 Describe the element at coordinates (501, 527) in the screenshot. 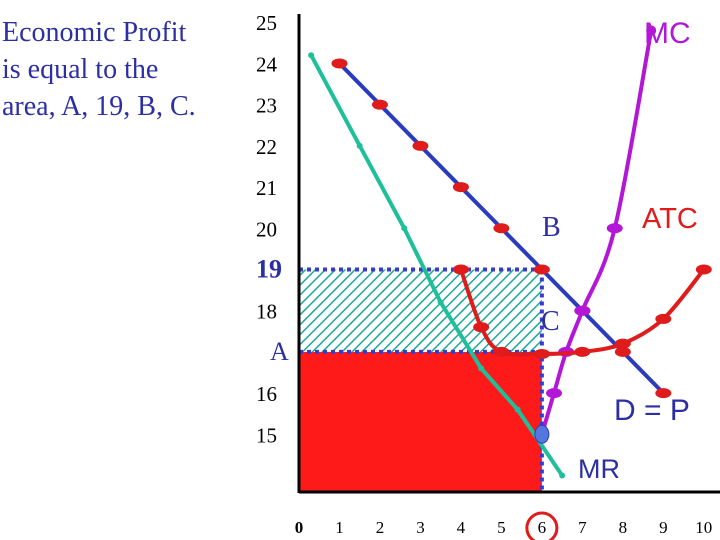

I see `x-tick-label: 5` at that location.